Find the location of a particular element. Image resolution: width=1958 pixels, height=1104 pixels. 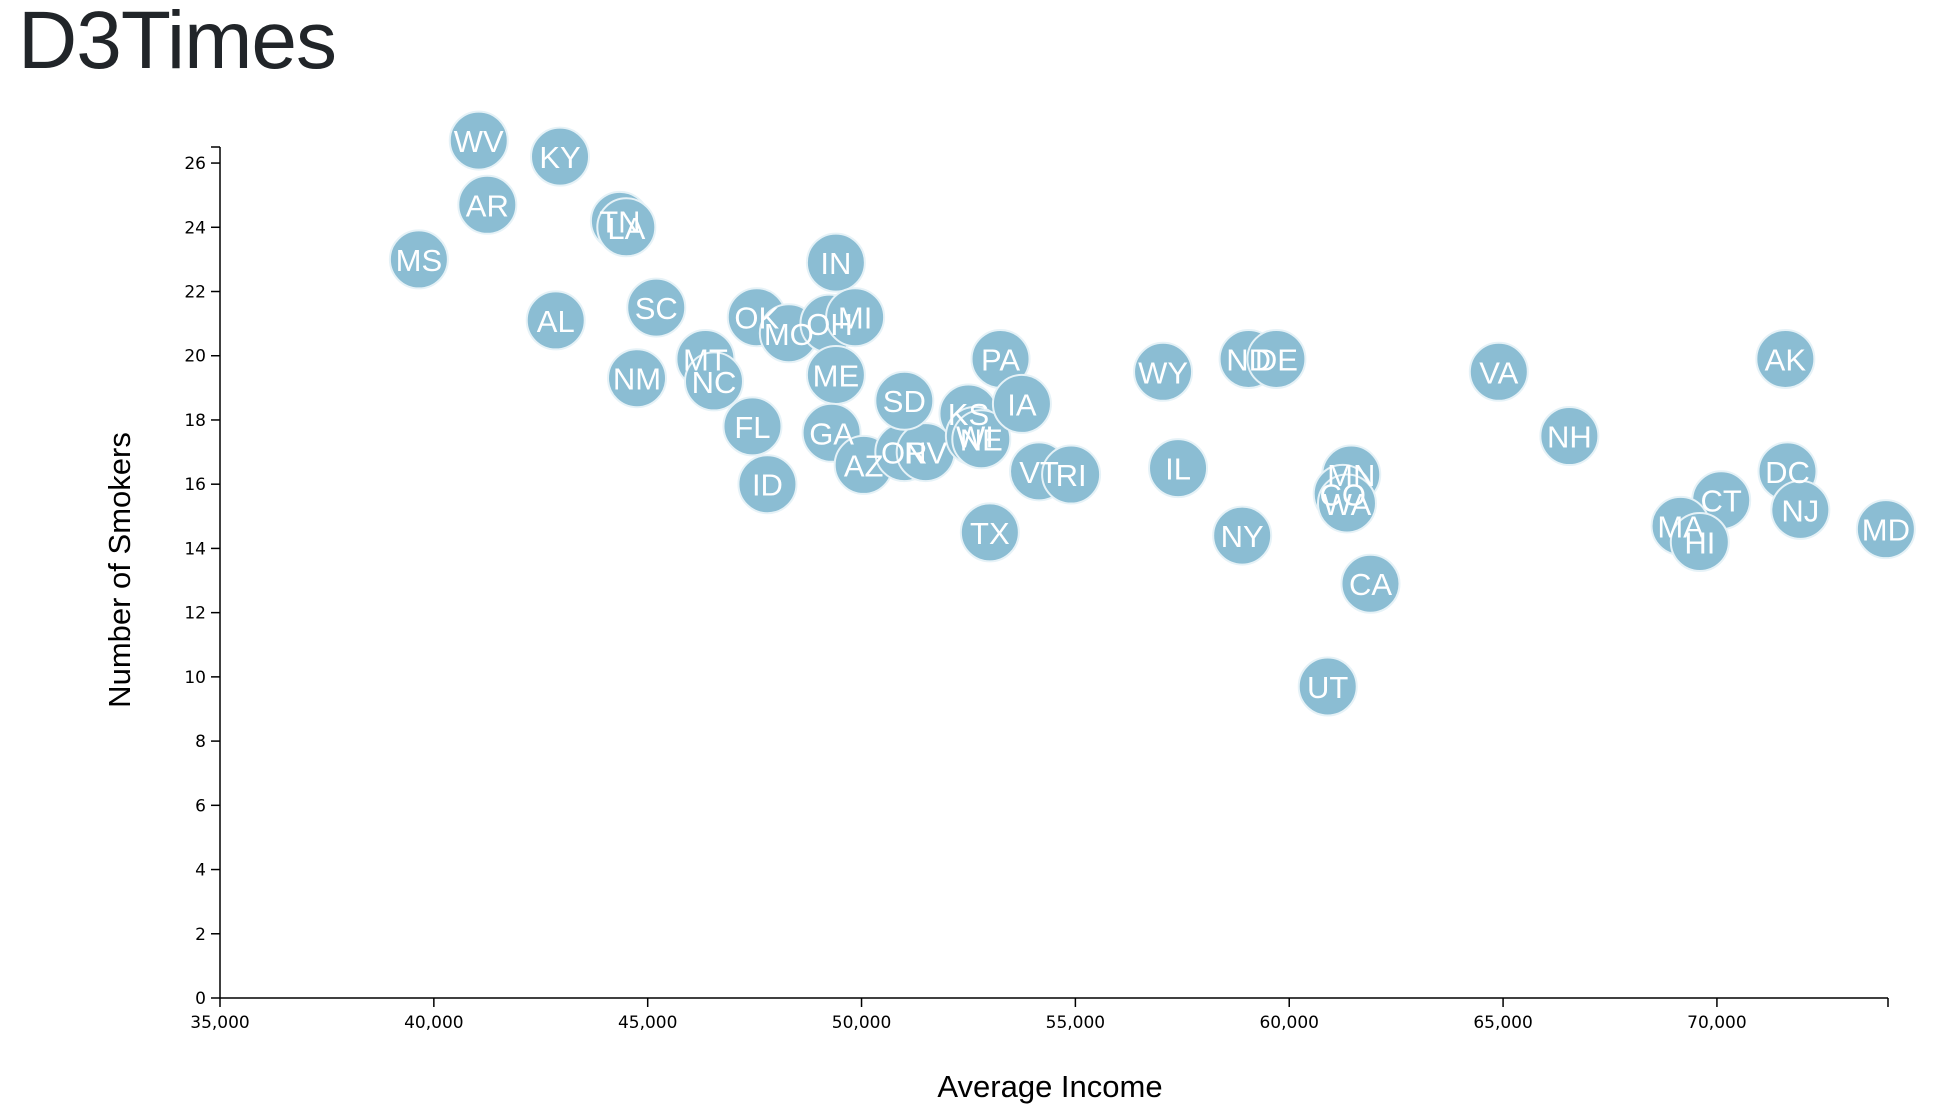

state-point-id is located at coordinates (767, 484).